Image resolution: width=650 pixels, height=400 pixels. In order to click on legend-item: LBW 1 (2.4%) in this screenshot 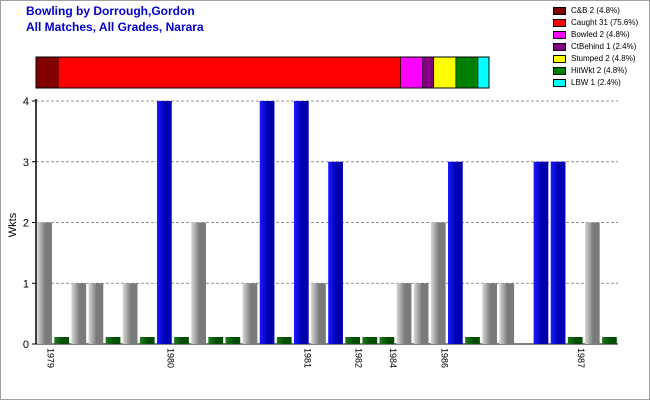, I will do `click(595, 82)`.